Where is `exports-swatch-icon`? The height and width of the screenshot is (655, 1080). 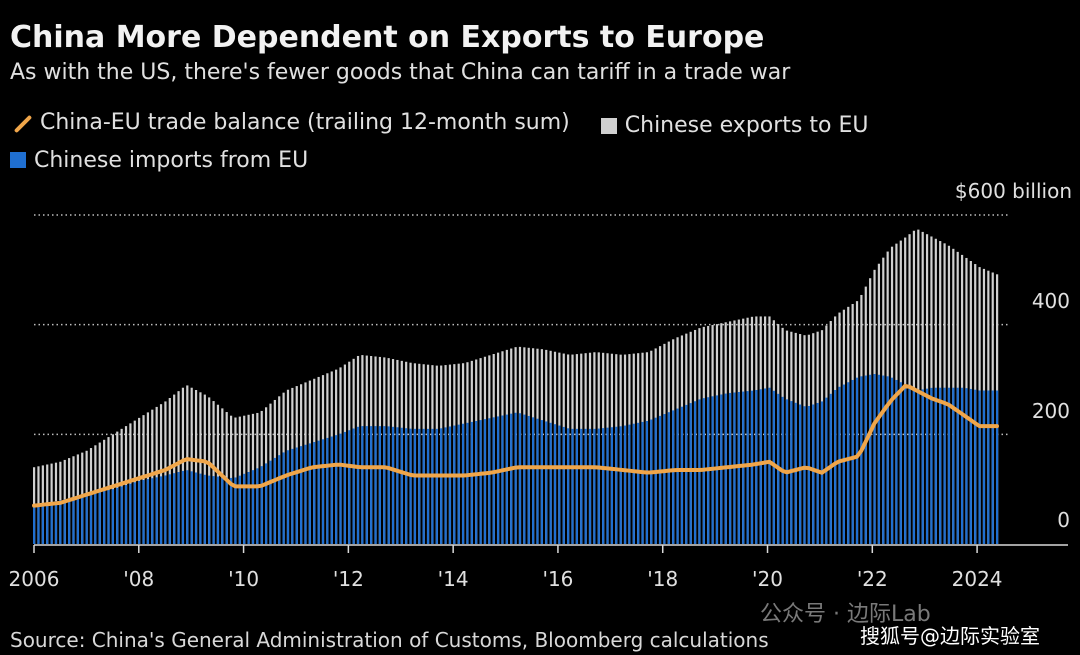 exports-swatch-icon is located at coordinates (608, 125).